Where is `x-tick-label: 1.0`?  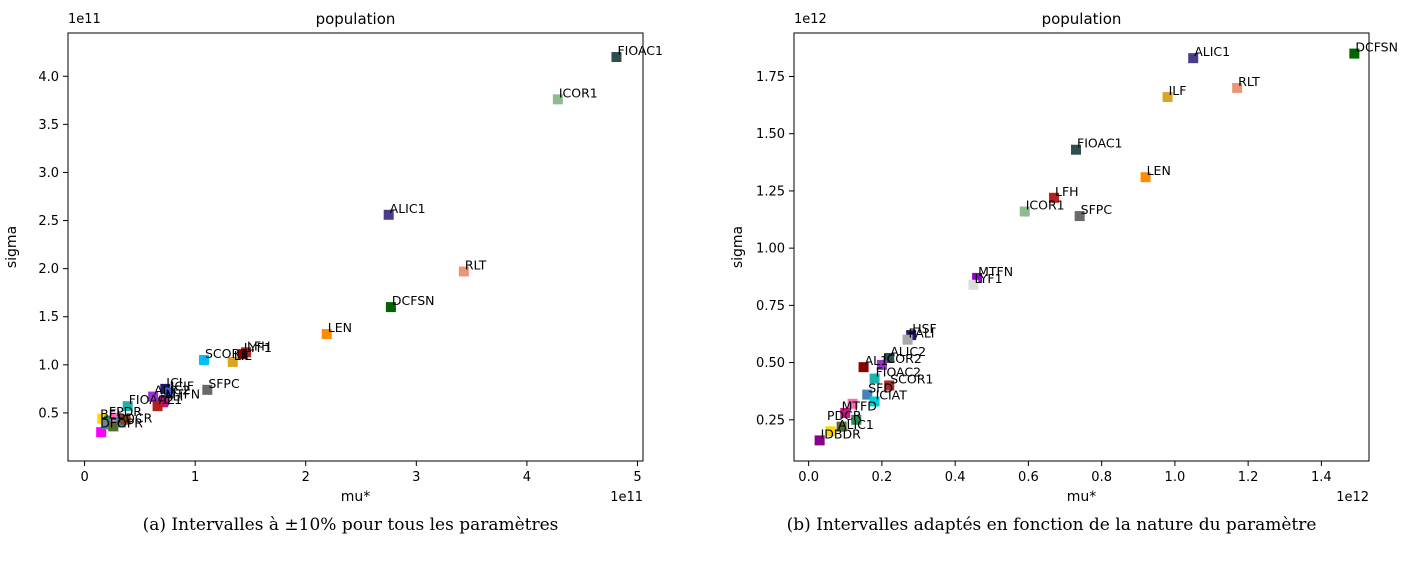 x-tick-label: 1.0 is located at coordinates (1175, 477).